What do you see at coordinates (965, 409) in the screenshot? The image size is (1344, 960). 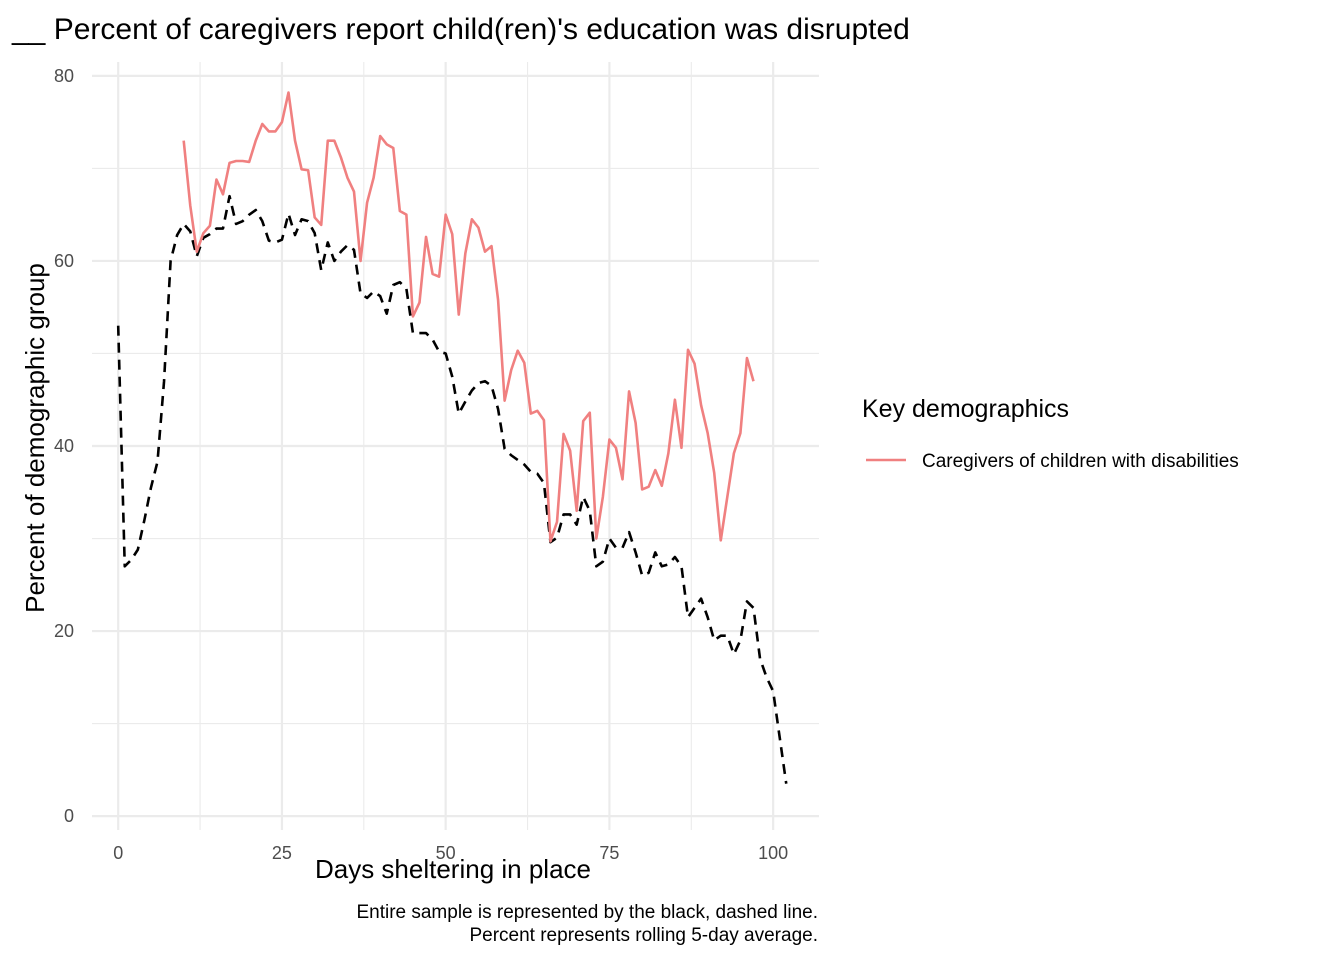 I see `legend-title: Key demographics` at bounding box center [965, 409].